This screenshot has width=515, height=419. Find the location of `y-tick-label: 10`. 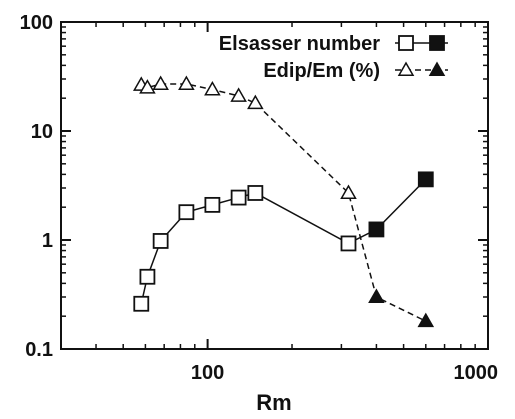

y-tick-label: 10 is located at coordinates (42, 132).